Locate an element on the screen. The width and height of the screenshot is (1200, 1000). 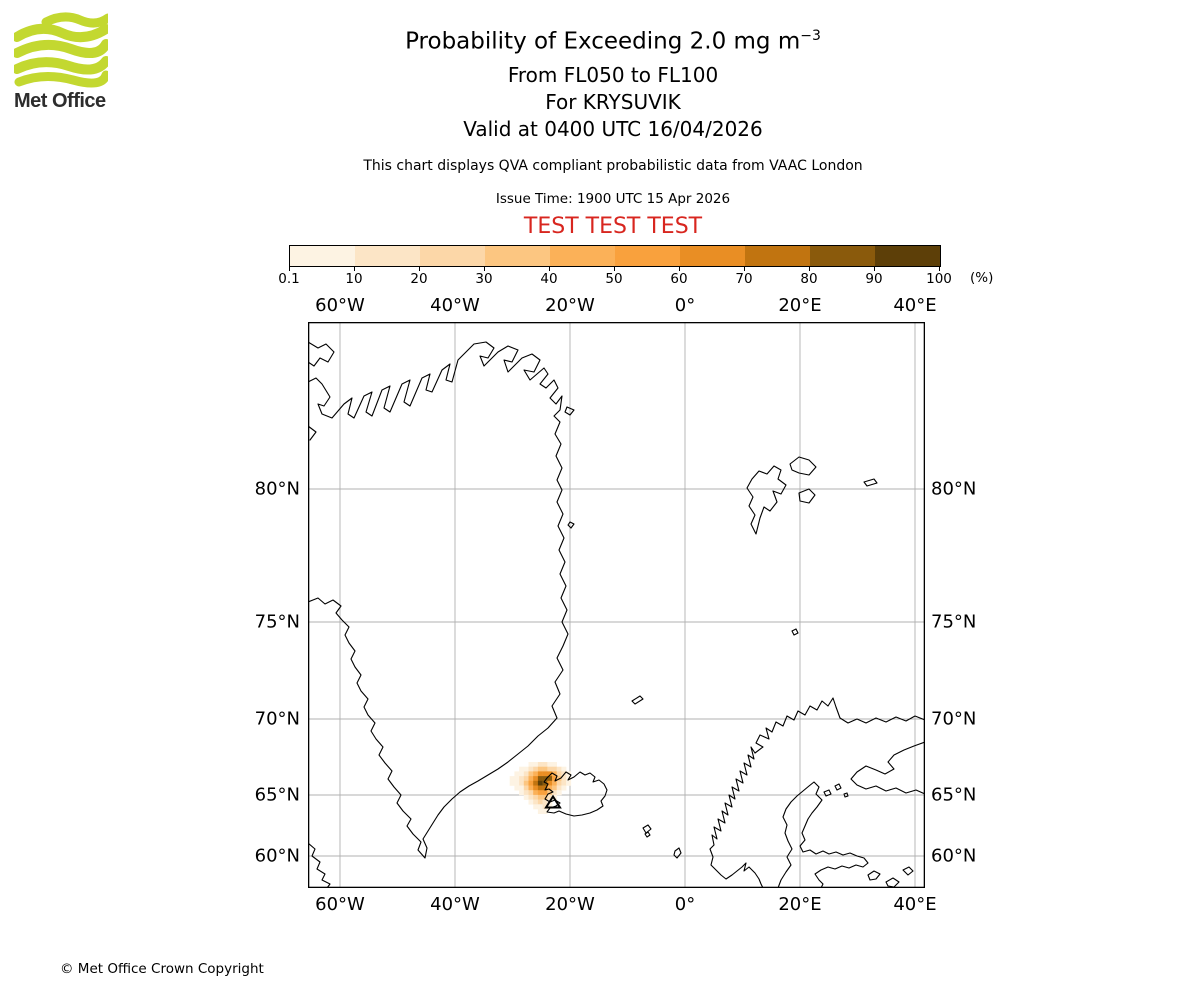
test-banner: TEST TEST TEST is located at coordinates (613, 226).